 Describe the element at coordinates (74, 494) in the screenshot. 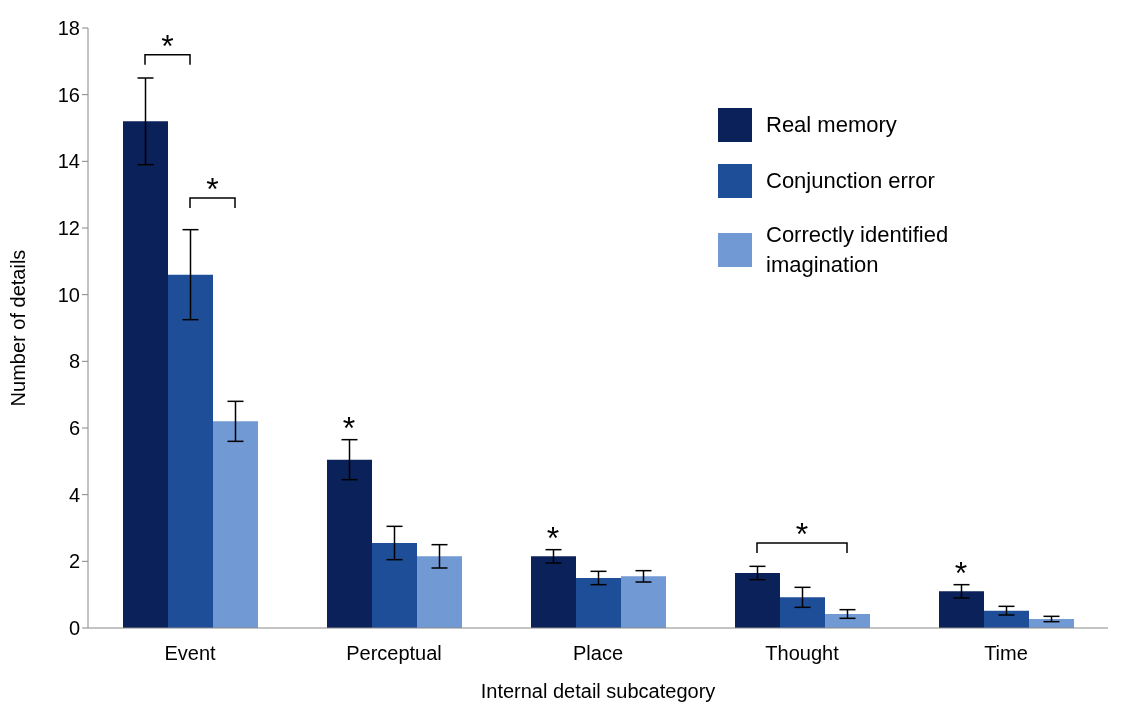

I see `y-tick-label: 4` at that location.